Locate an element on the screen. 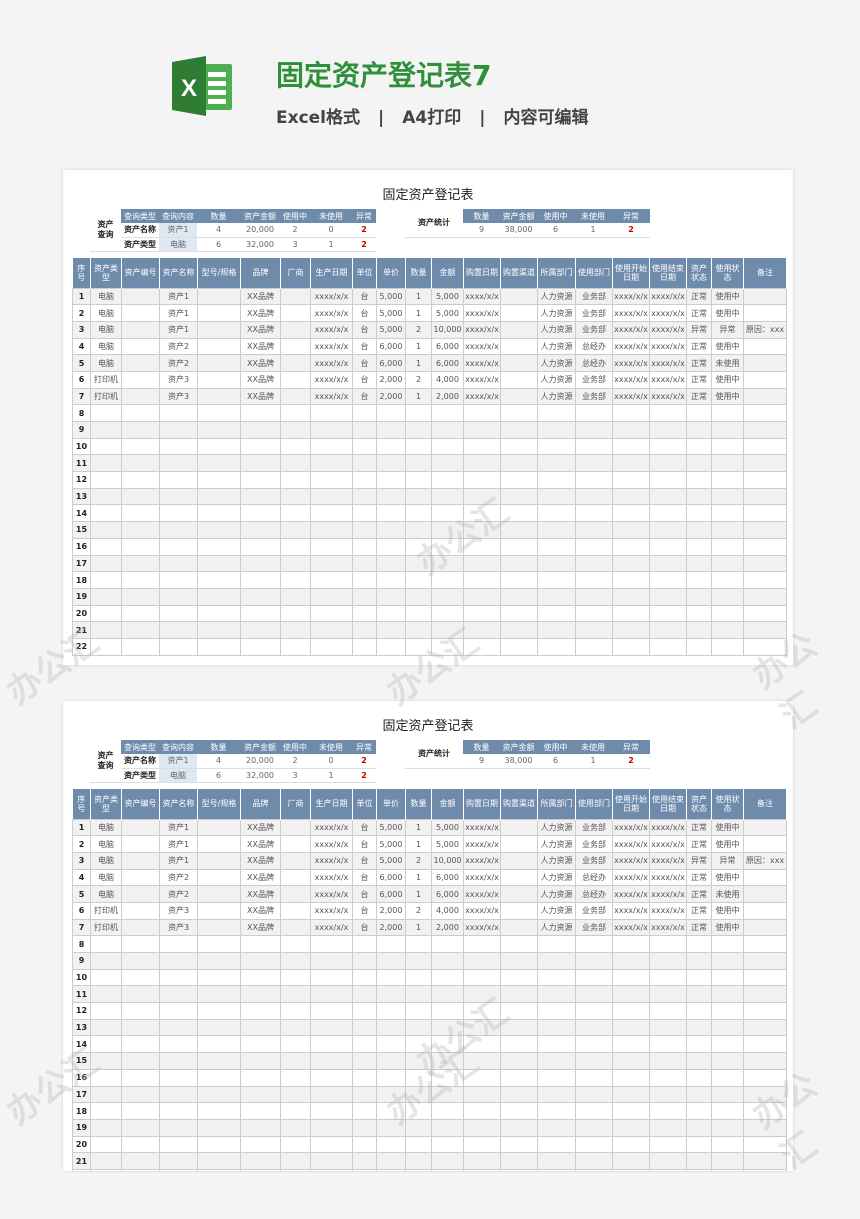  table-cell: 使用中 is located at coordinates (727, 313).